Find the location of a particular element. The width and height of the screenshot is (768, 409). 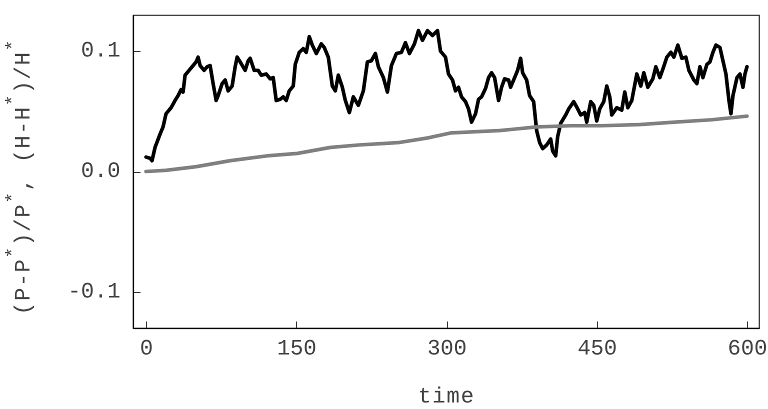

x-tick-label: 600 is located at coordinates (748, 349).